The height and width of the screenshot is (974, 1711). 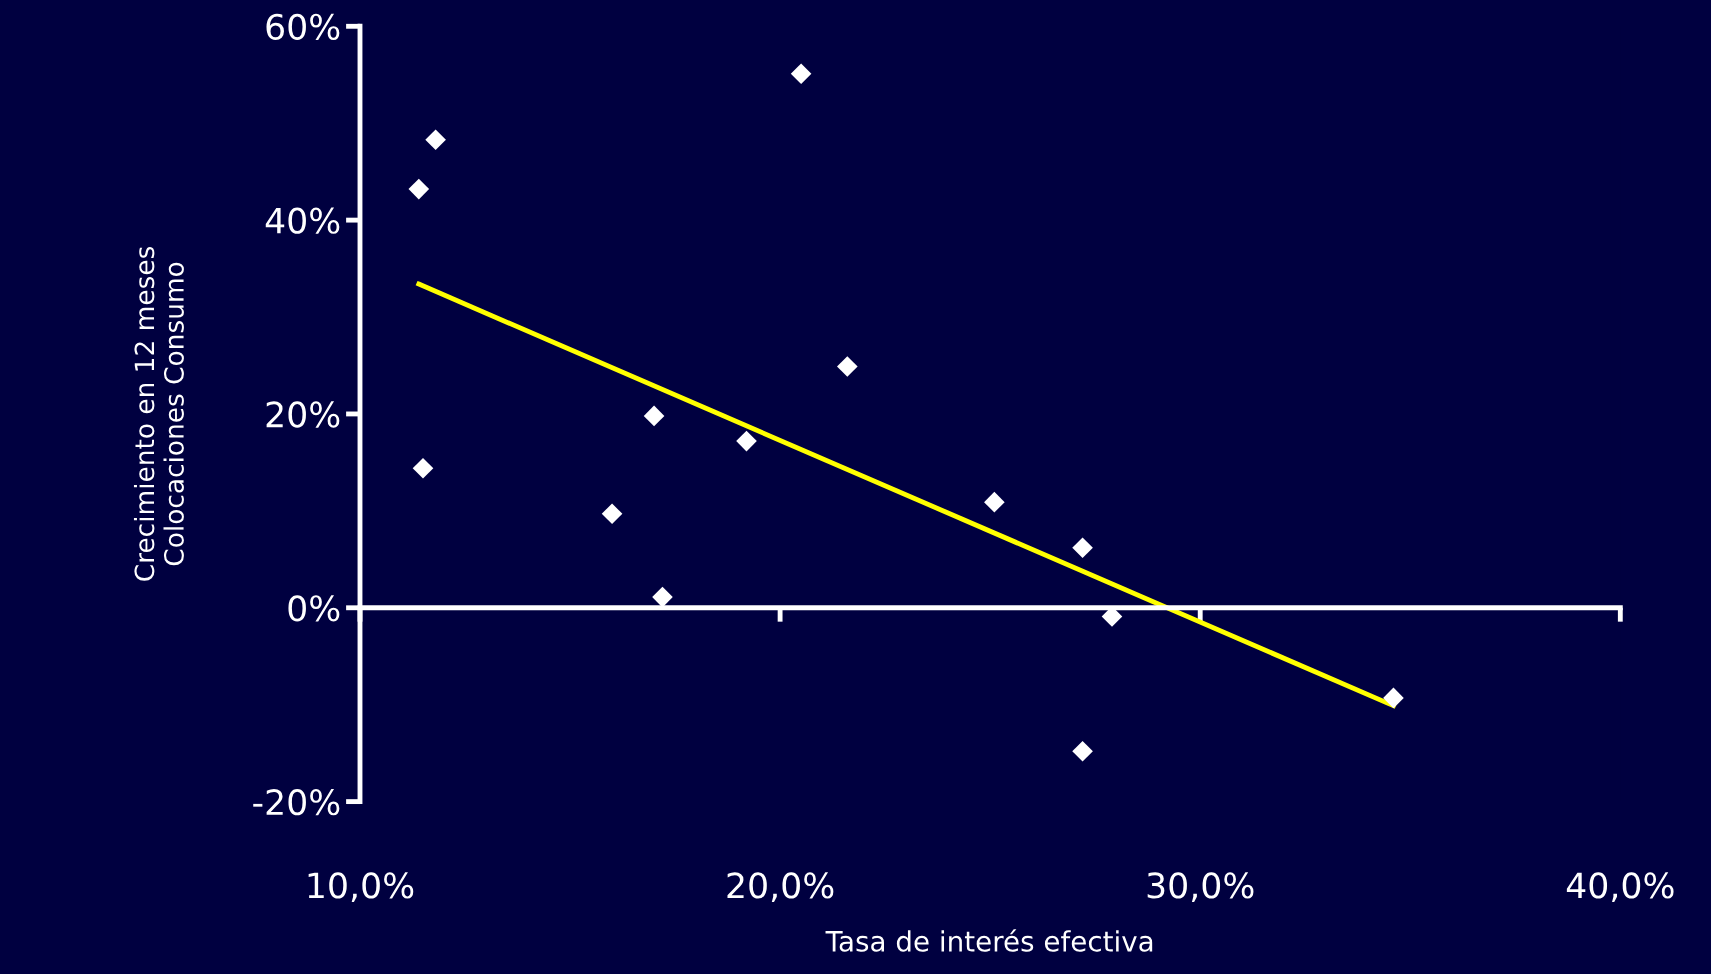 What do you see at coordinates (314, 608) in the screenshot?
I see `y-tick-label: 0%` at bounding box center [314, 608].